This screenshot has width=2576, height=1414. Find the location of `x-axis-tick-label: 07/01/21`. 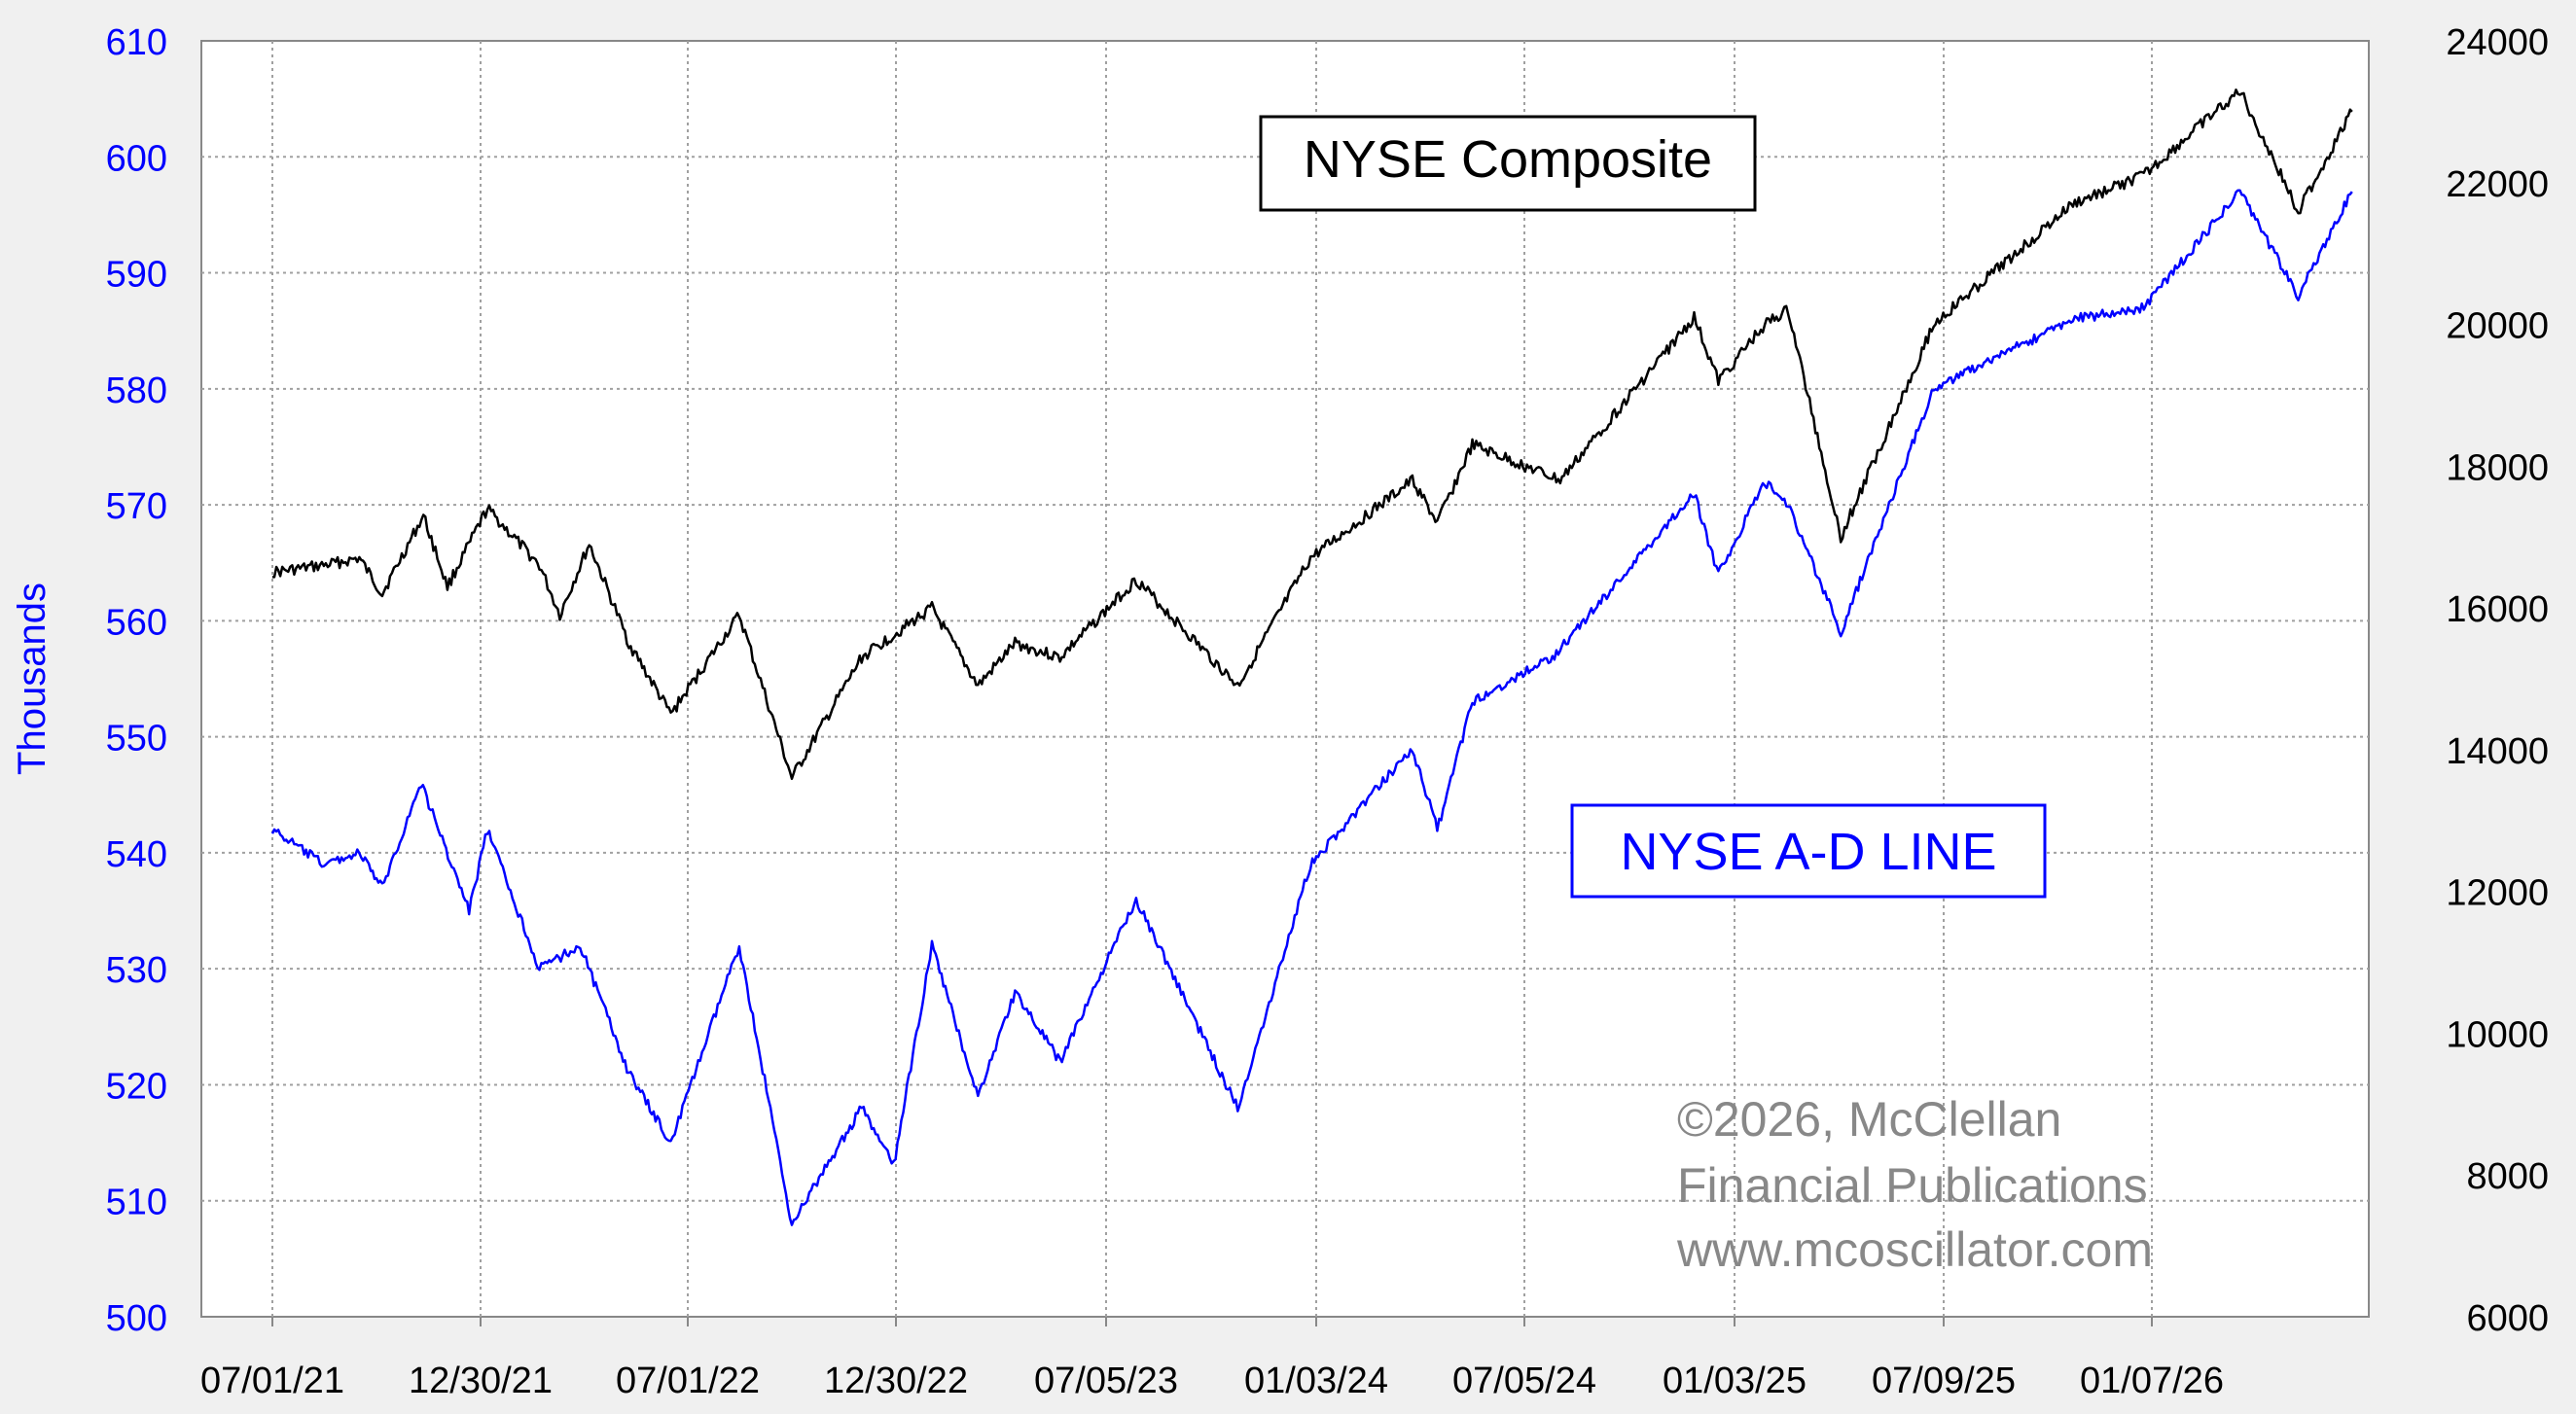

x-axis-tick-label: 07/01/21 is located at coordinates (272, 1381).